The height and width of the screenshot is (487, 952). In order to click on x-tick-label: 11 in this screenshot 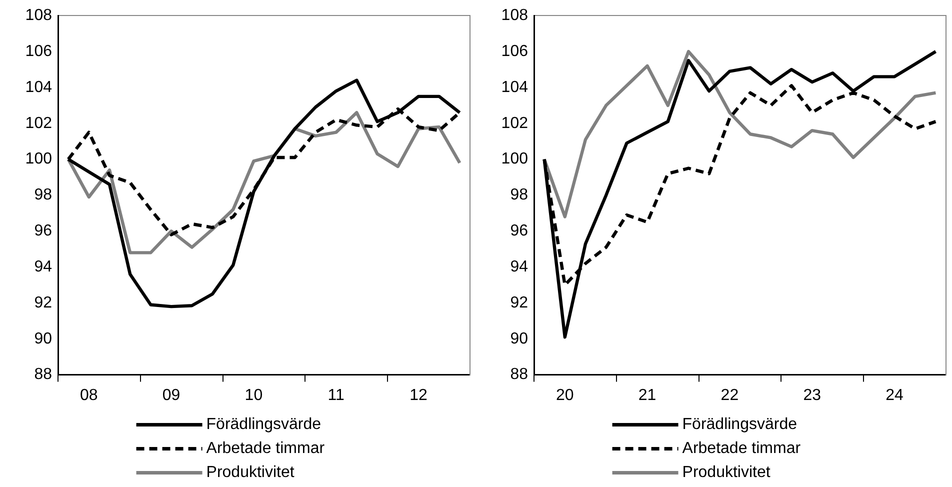, I will do `click(336, 395)`.